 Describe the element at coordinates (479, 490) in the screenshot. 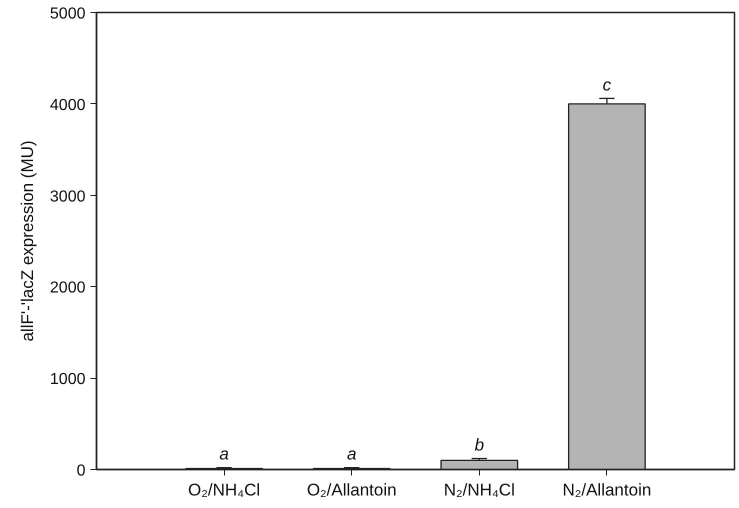

I see `x-tick-label: N₂/NH₄Cl` at that location.